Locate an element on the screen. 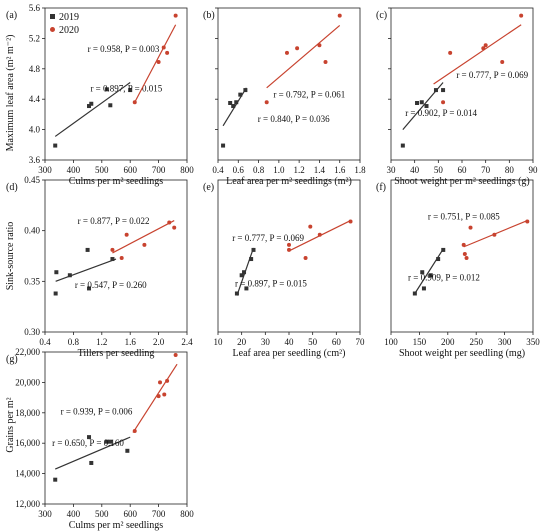 The image size is (550, 531). y-tick-label: 22,000 is located at coordinates (27, 352).